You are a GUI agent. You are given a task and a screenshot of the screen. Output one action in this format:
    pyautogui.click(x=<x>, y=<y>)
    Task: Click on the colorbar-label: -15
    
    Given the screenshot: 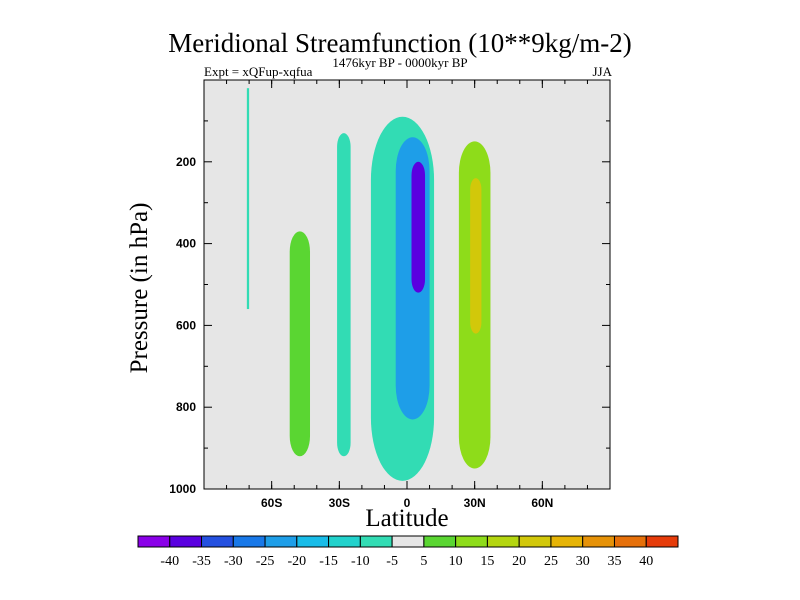 What is the action you would take?
    pyautogui.click(x=328, y=561)
    